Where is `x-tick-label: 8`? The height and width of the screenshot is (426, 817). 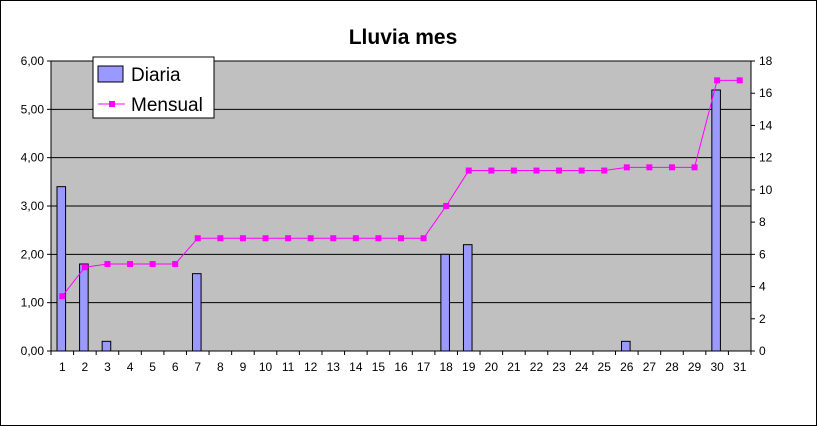
x-tick-label: 8 is located at coordinates (220, 367).